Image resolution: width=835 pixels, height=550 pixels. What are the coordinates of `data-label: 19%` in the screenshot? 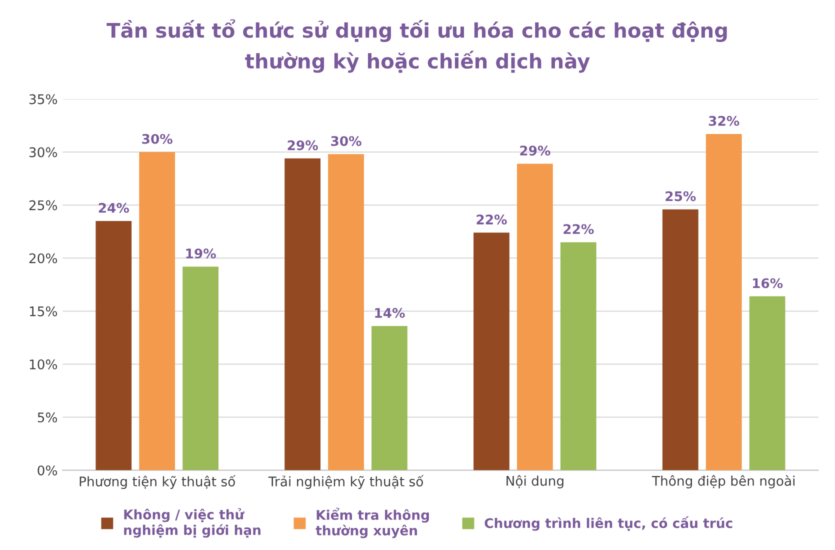 It's located at (201, 253).